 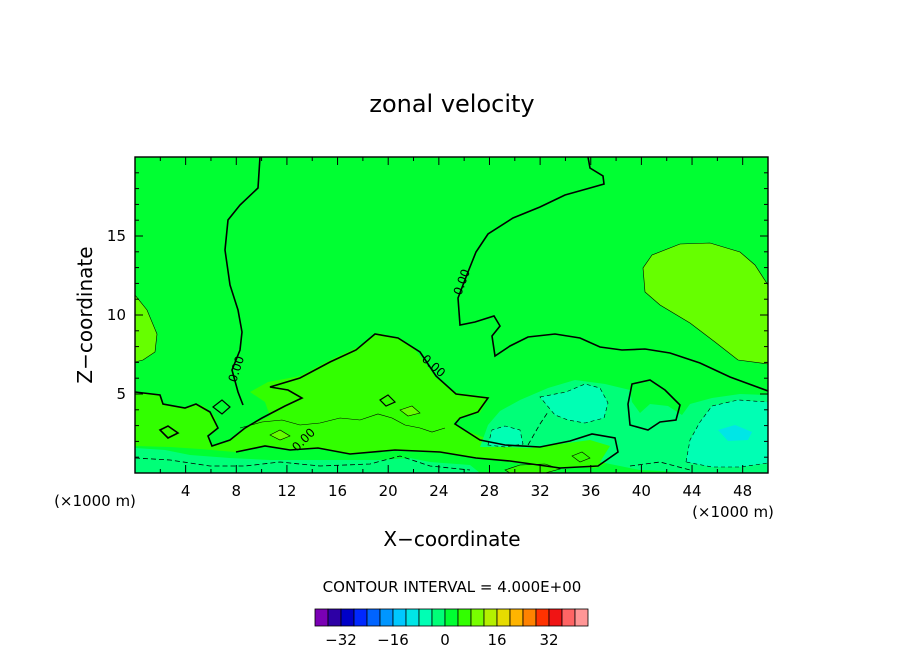 I want to click on x-tick-label: 32, so click(x=540, y=491).